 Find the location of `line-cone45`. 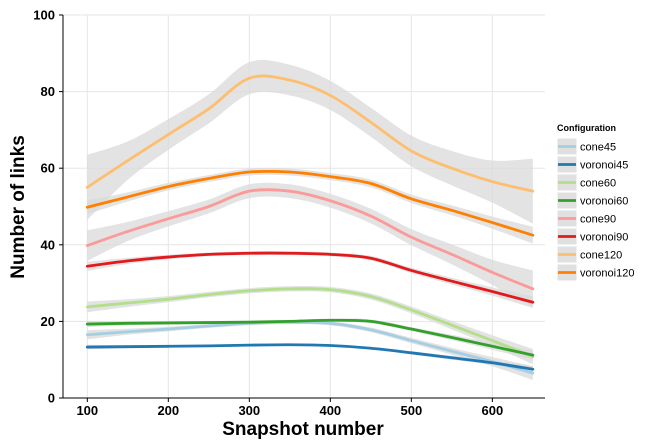

line-cone45 is located at coordinates (310, 347).